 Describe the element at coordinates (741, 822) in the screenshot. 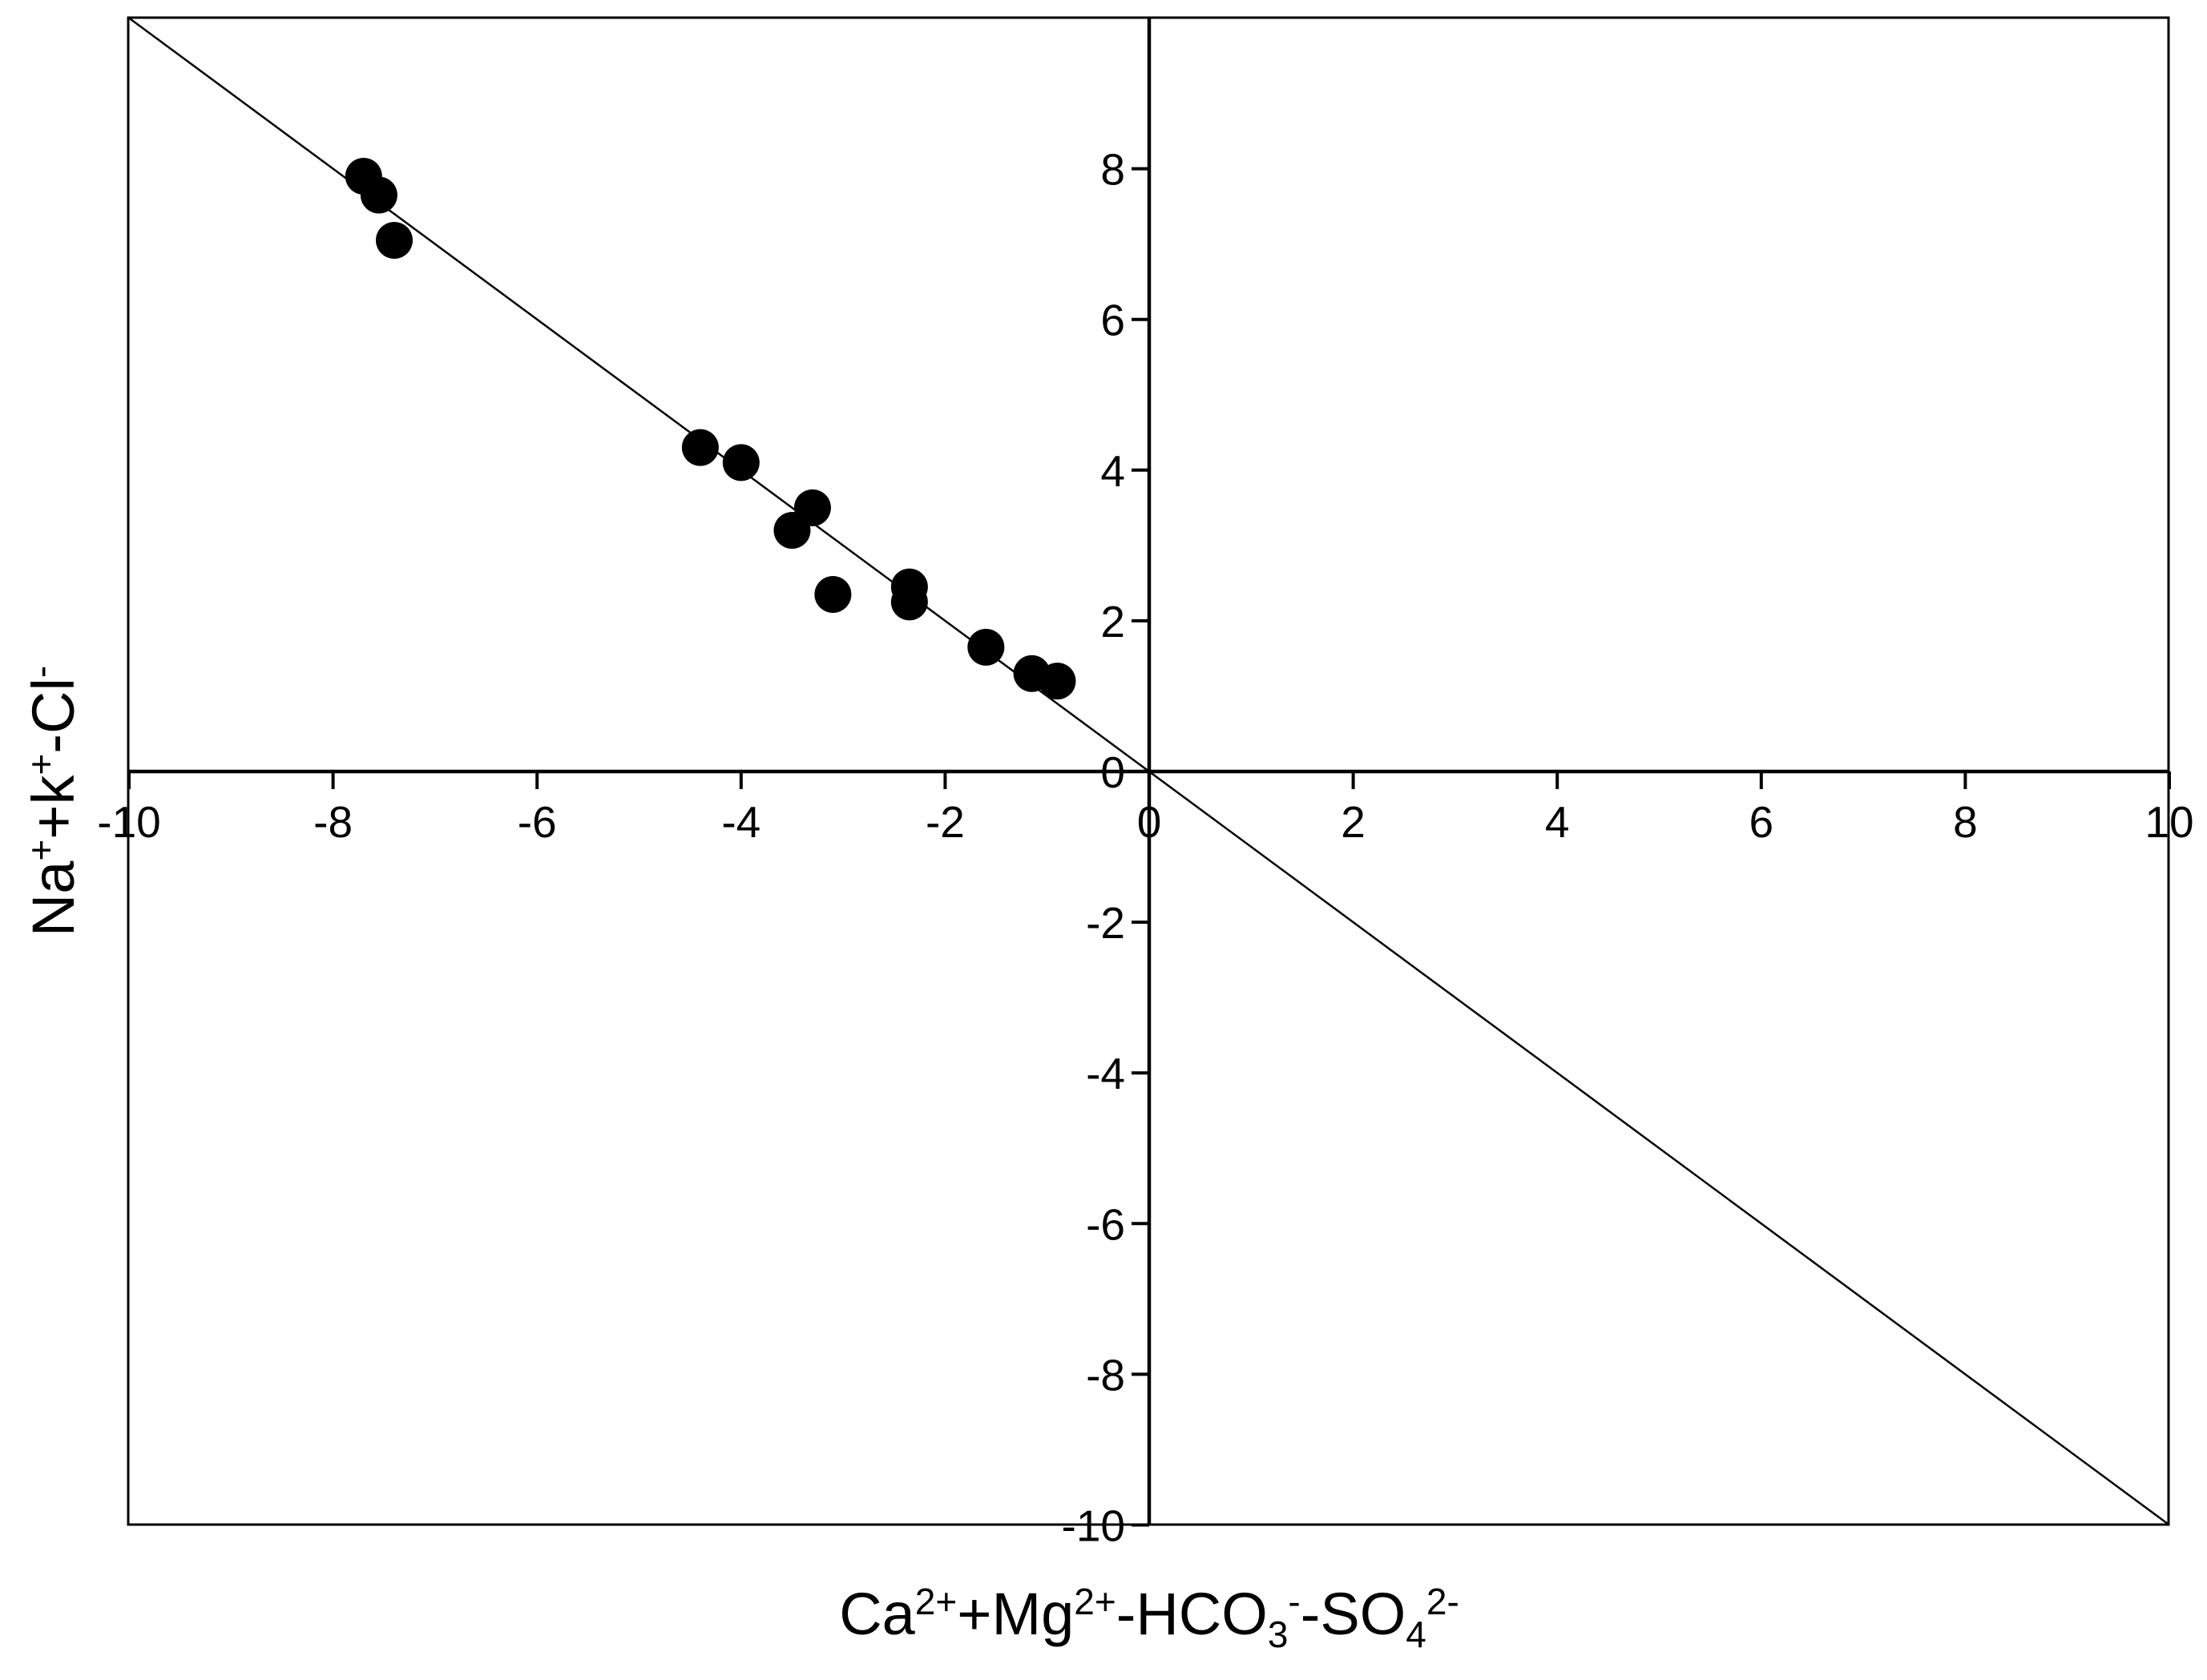

I see `x-tick-label: -4` at that location.